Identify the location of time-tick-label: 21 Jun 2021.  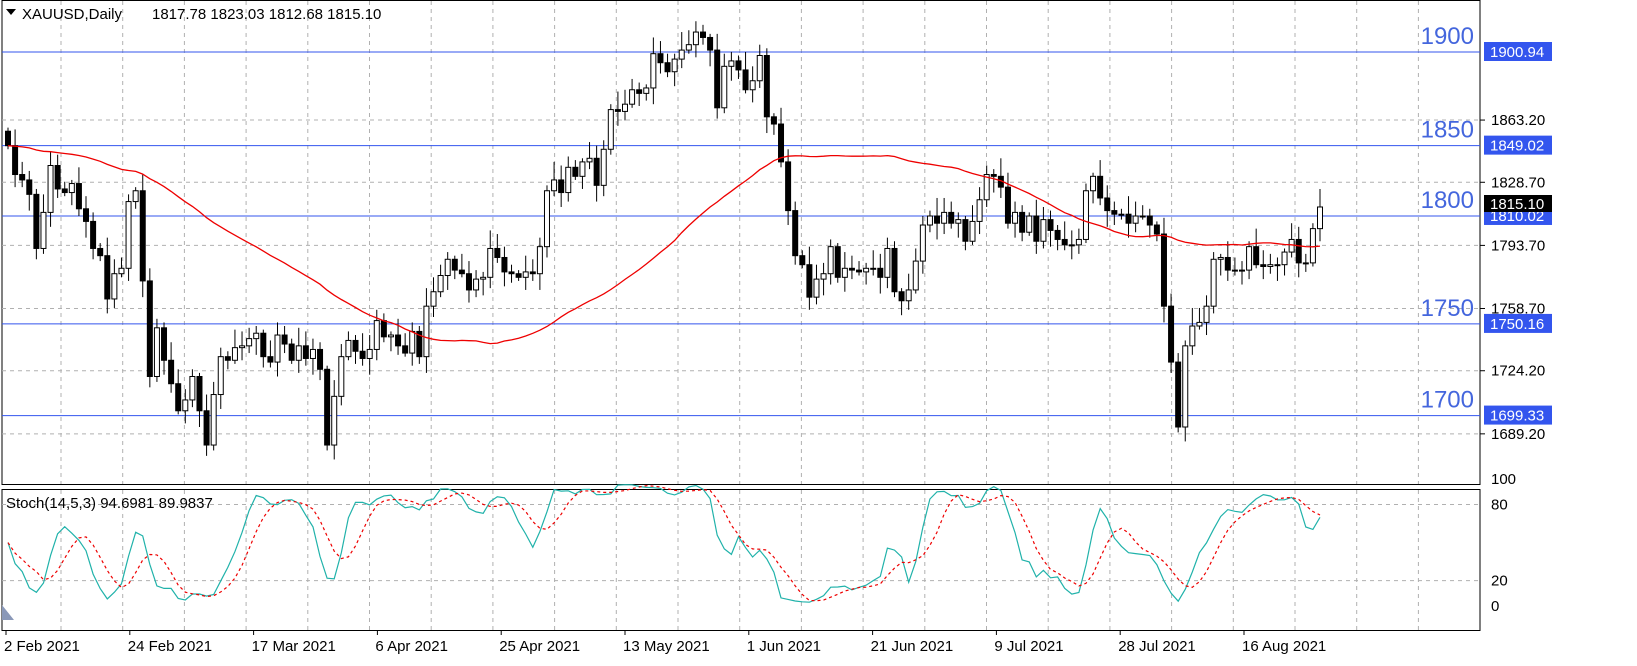
(912, 646).